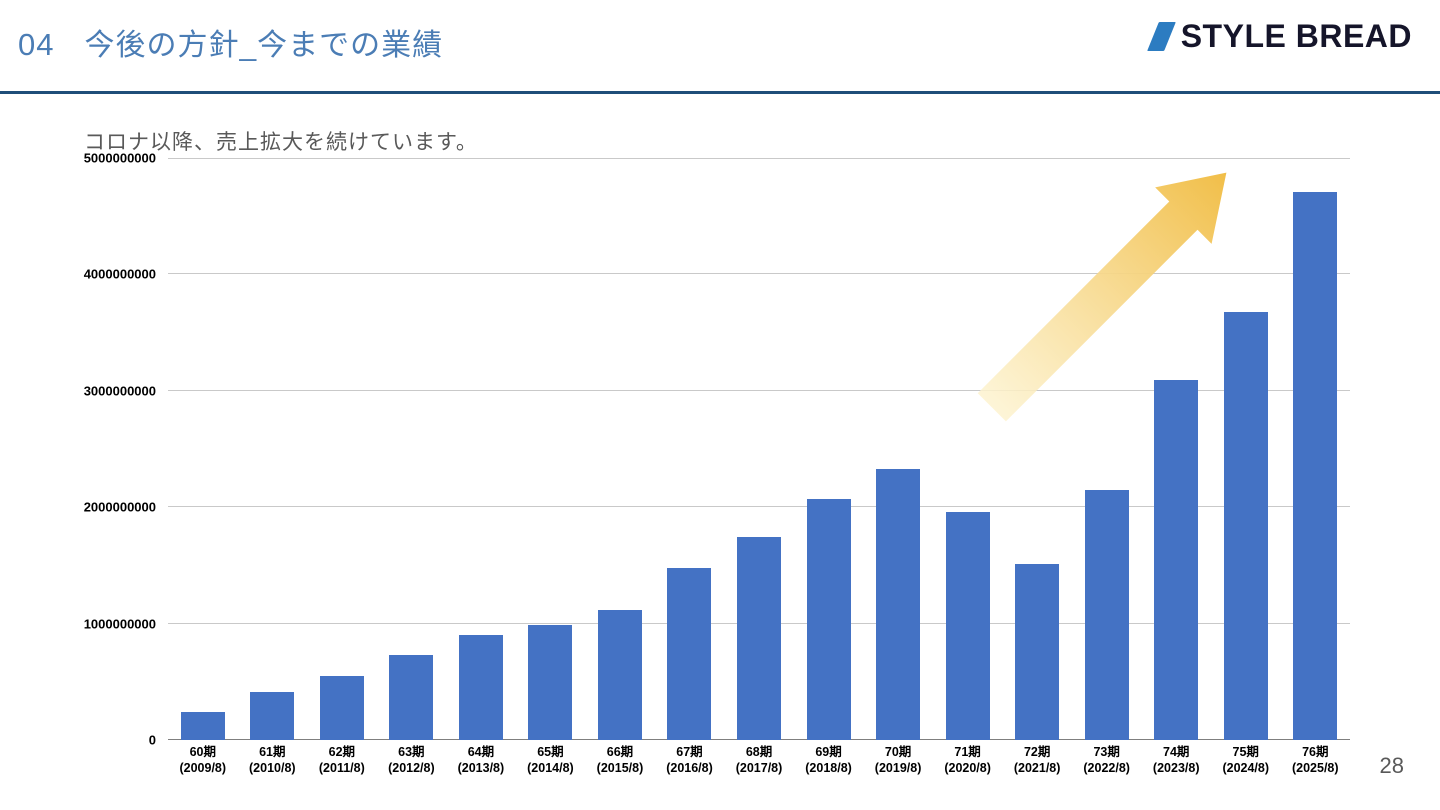 The height and width of the screenshot is (810, 1440). I want to click on bar-72期, so click(1037, 652).